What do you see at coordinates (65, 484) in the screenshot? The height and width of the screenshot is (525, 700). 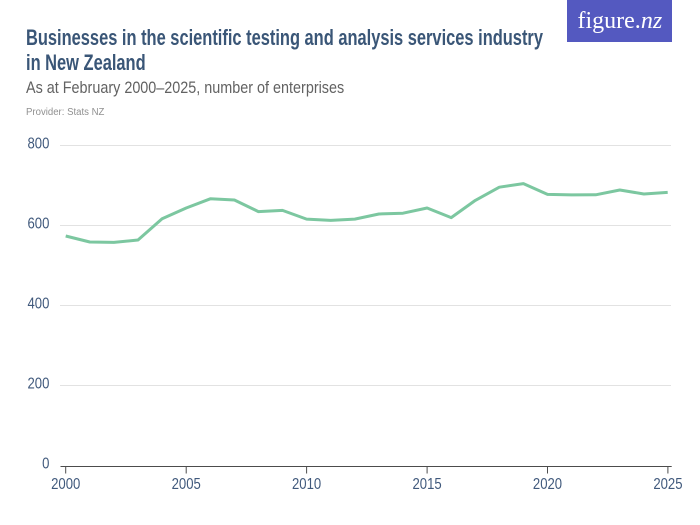 I see `svg-text: 2000` at bounding box center [65, 484].